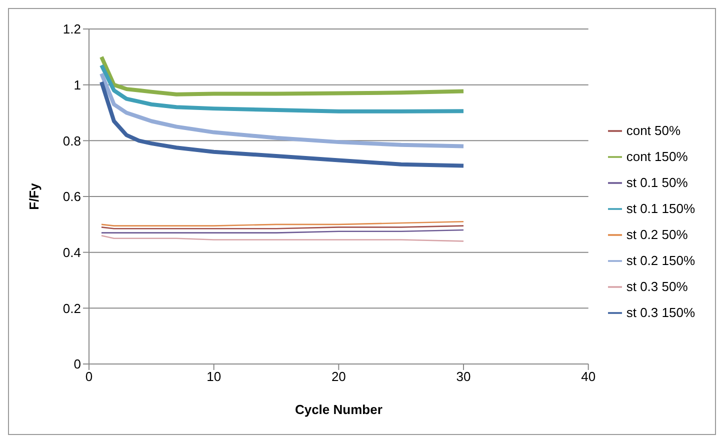 The height and width of the screenshot is (443, 724). I want to click on legend-label: st 0.2 150%, so click(660, 260).